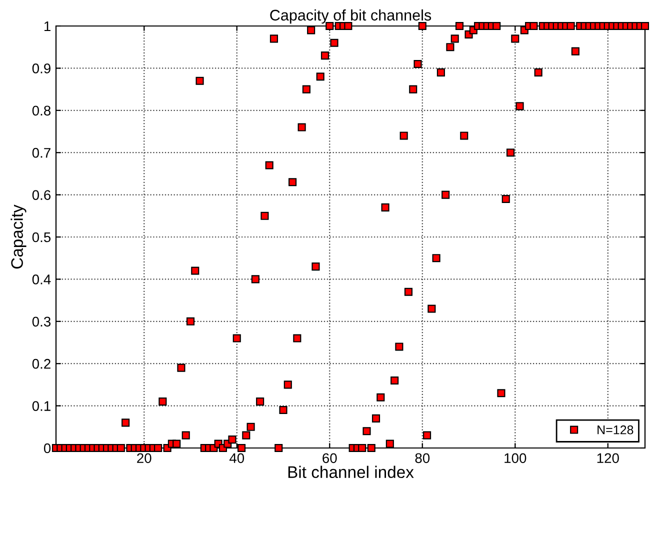  Describe the element at coordinates (47, 26) in the screenshot. I see `y-tick-label: 1` at that location.